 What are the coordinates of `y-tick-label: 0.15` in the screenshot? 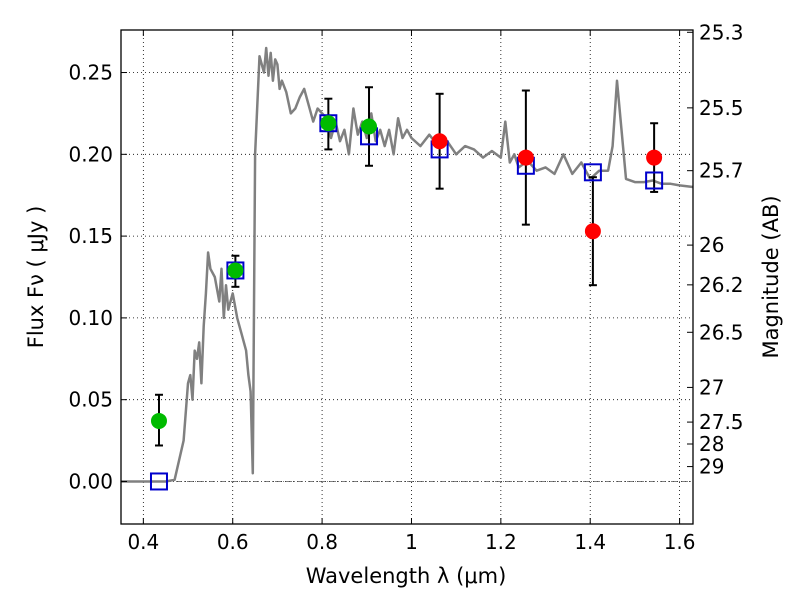 It's located at (90, 236).